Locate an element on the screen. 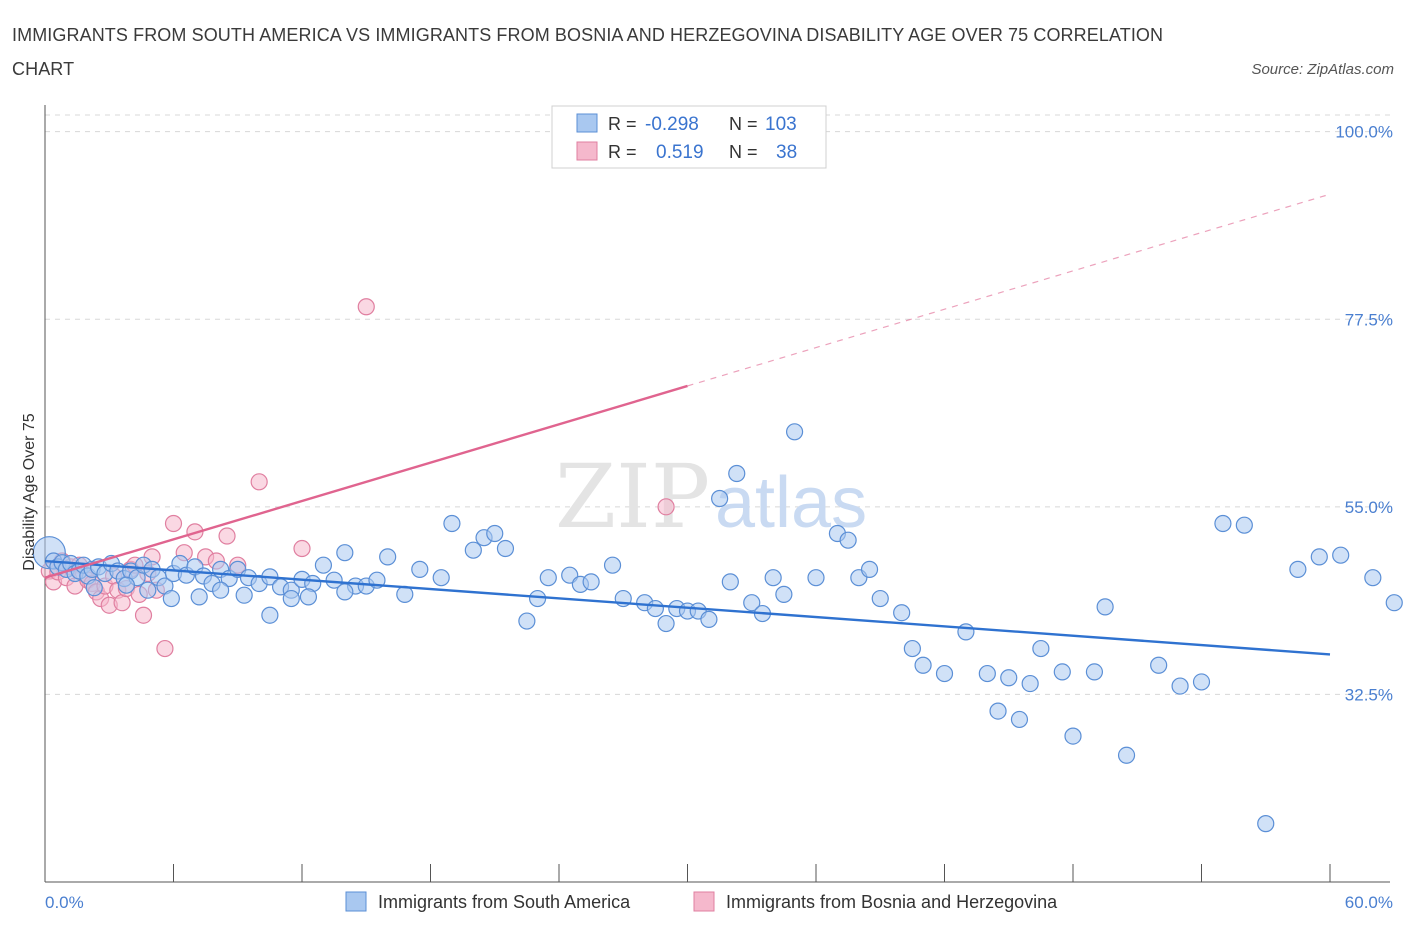 The width and height of the screenshot is (1406, 930). legend-r-value-pink: 0.519 is located at coordinates (680, 152).